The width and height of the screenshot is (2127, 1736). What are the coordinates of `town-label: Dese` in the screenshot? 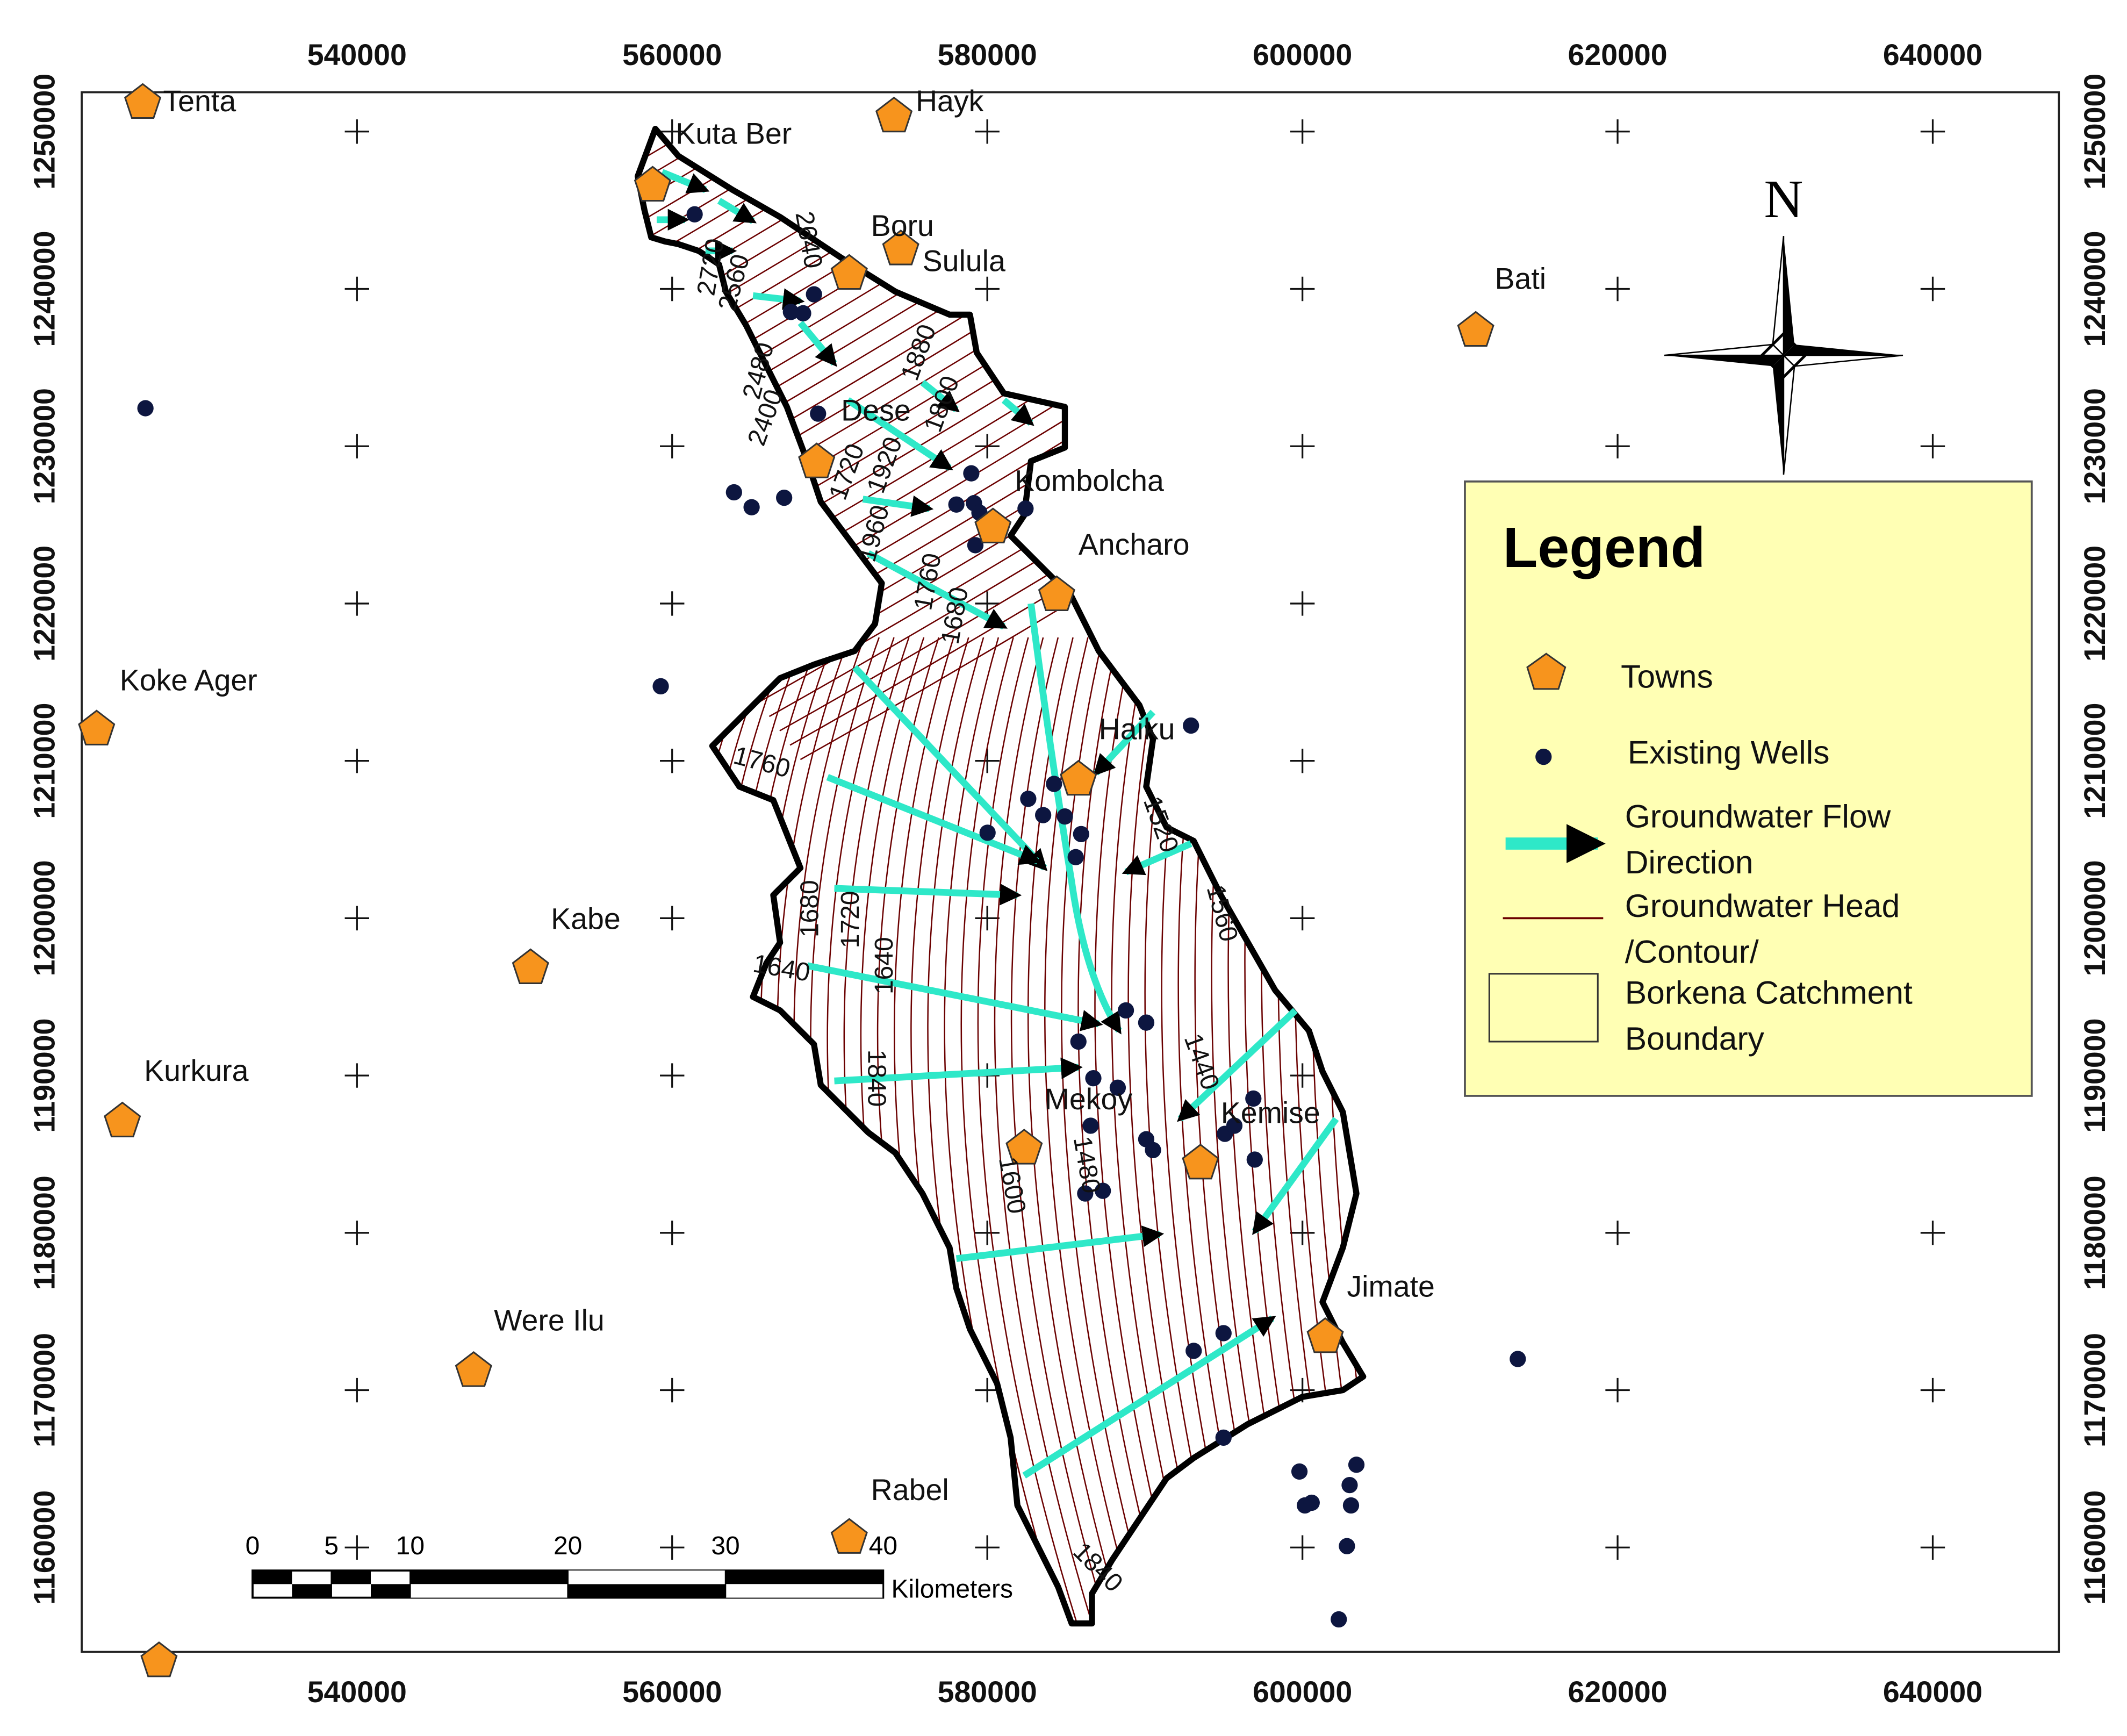 It's located at (876, 410).